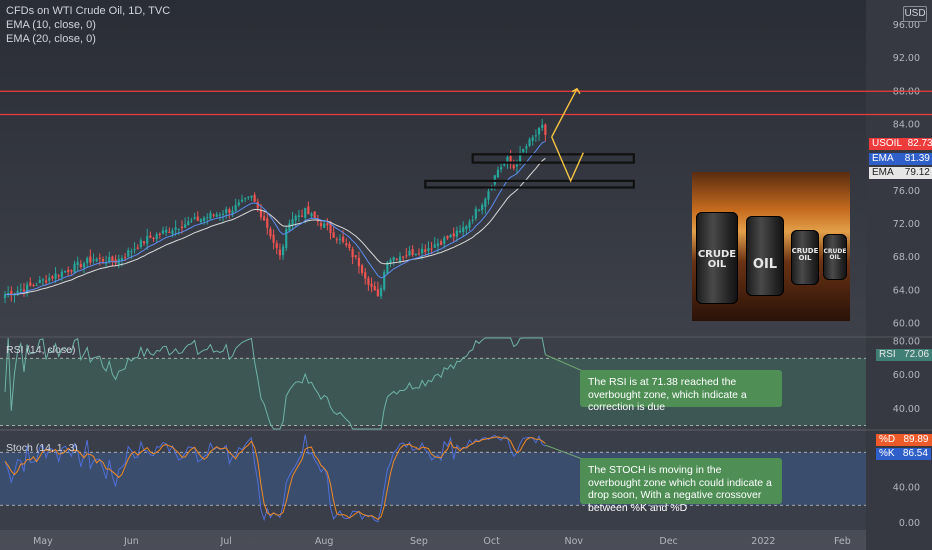  I want to click on symbol-title: CFDs on WTI Crude Oil, 1D, TVC, so click(88, 11).